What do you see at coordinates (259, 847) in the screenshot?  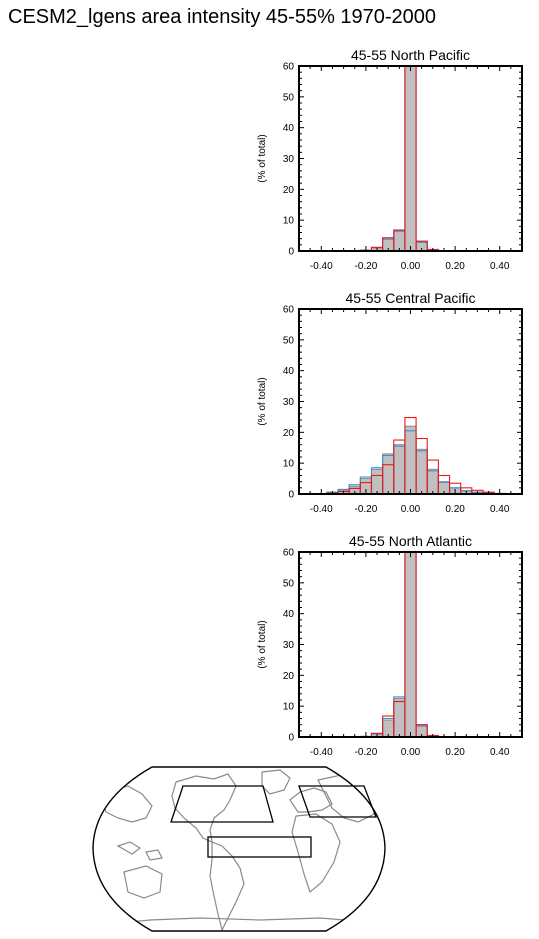 I see `region-box-central-pacific` at bounding box center [259, 847].